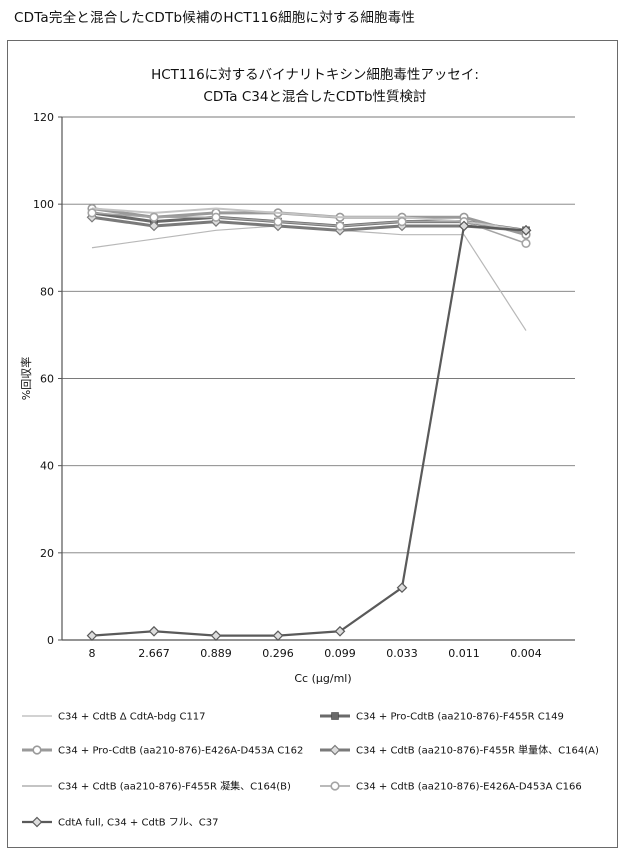 The height and width of the screenshot is (858, 630). What do you see at coordinates (47, 379) in the screenshot?
I see `y-tick-label-60: 60` at bounding box center [47, 379].